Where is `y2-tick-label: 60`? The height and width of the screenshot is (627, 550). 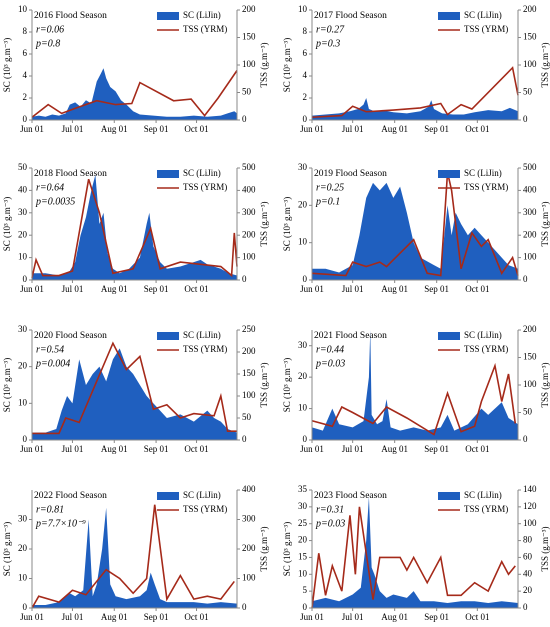 y2-tick-label: 60 is located at coordinates (528, 556).